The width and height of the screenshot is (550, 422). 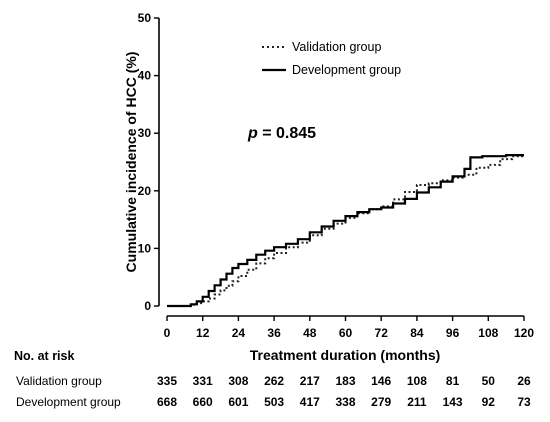 I want to click on risk-value: 279, so click(x=381, y=402).